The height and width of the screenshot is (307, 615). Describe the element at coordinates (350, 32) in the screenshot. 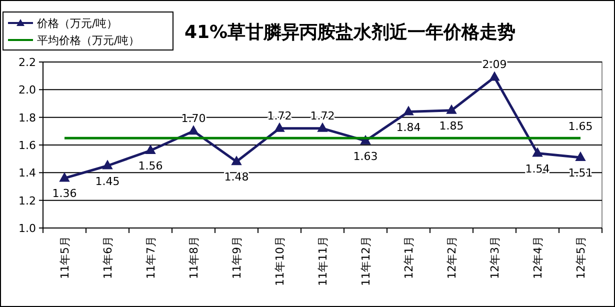

I see `title: 41%草甘膦异丙胺盐水剂近一年价格走势` at that location.